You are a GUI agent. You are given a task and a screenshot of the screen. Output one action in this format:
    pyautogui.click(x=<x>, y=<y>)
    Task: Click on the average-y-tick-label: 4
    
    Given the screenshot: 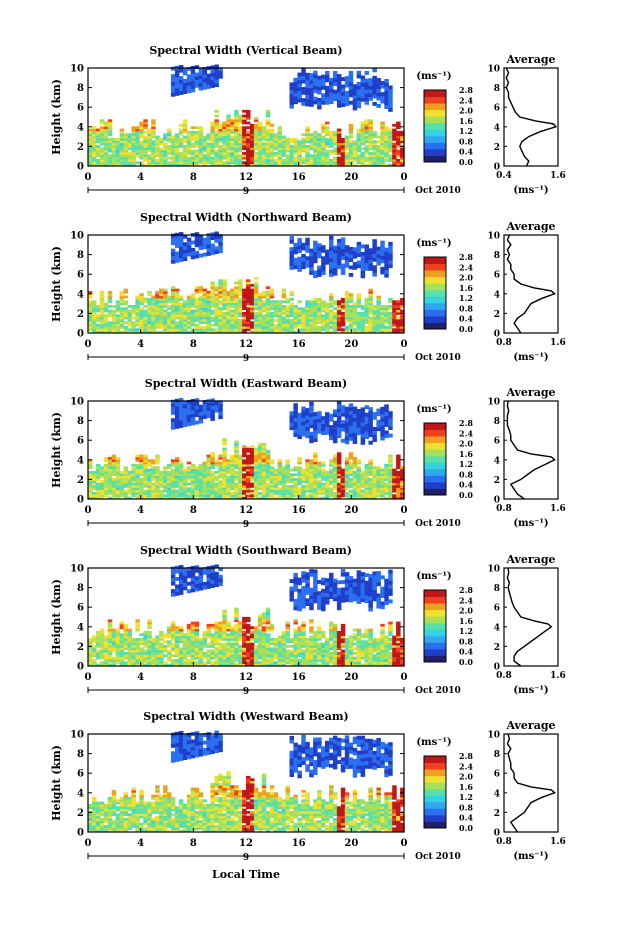 What is the action you would take?
    pyautogui.click(x=497, y=295)
    